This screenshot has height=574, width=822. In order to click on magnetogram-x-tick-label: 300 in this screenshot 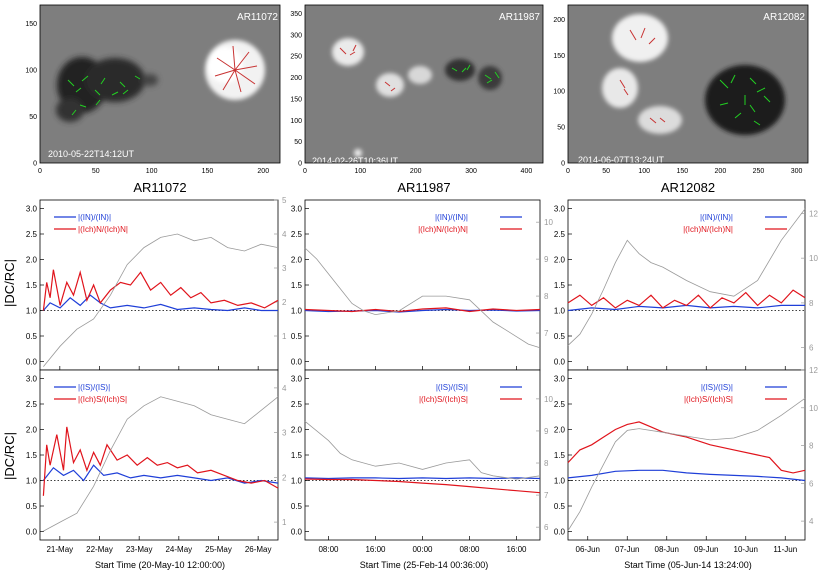, I will do `click(797, 171)`.